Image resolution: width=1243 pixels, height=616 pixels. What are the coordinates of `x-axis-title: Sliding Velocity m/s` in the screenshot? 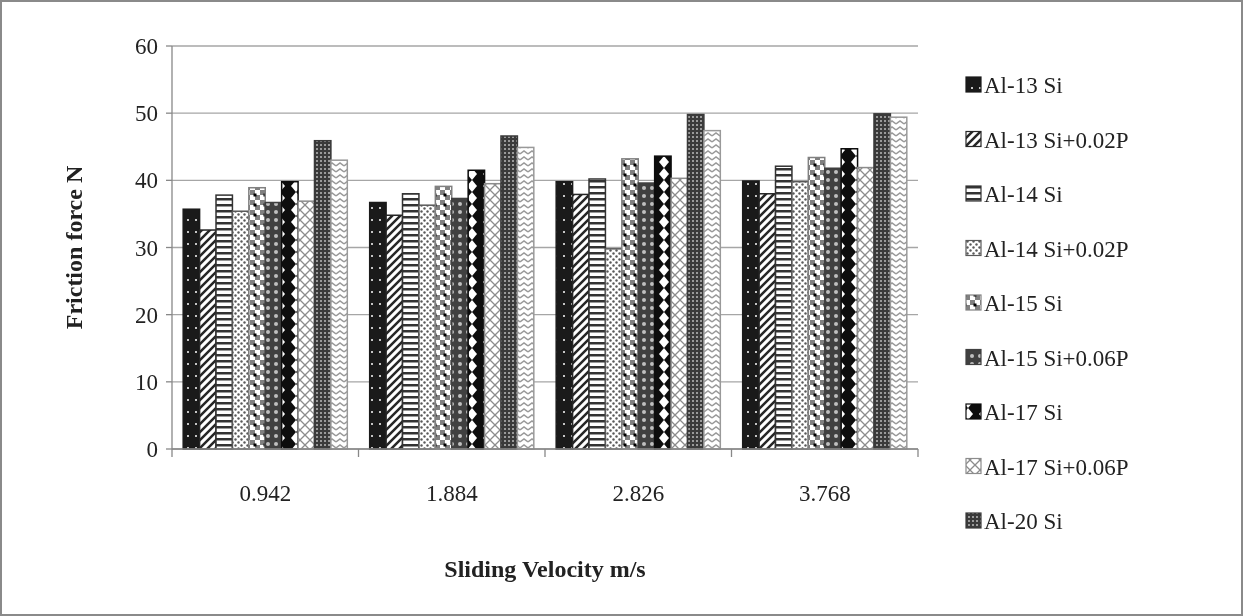 It's located at (545, 569).